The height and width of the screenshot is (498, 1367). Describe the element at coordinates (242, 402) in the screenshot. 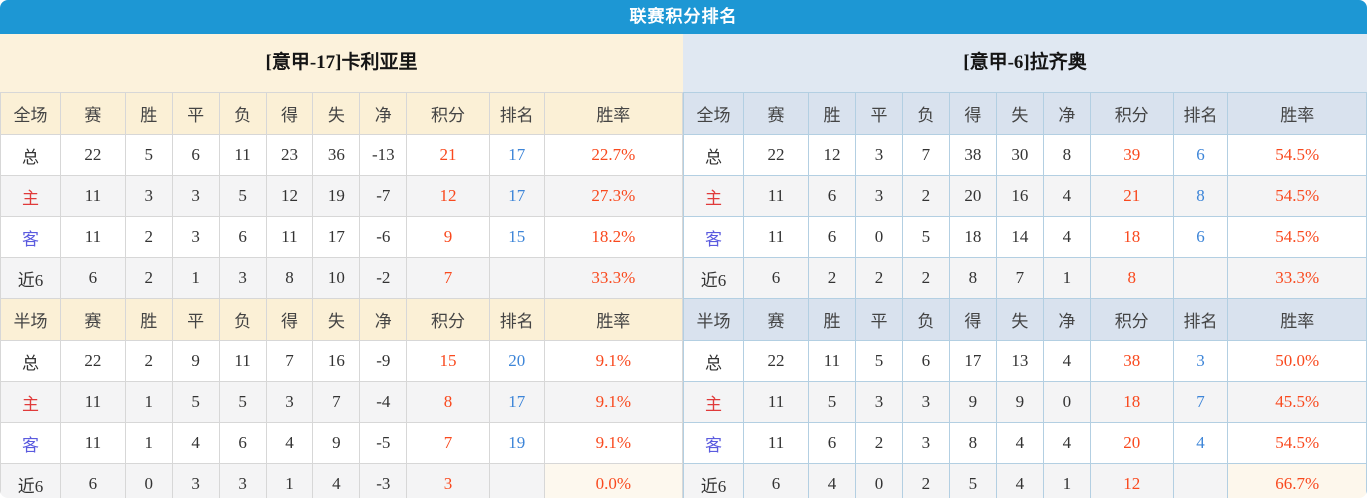

I see `stat-cell: 5` at that location.